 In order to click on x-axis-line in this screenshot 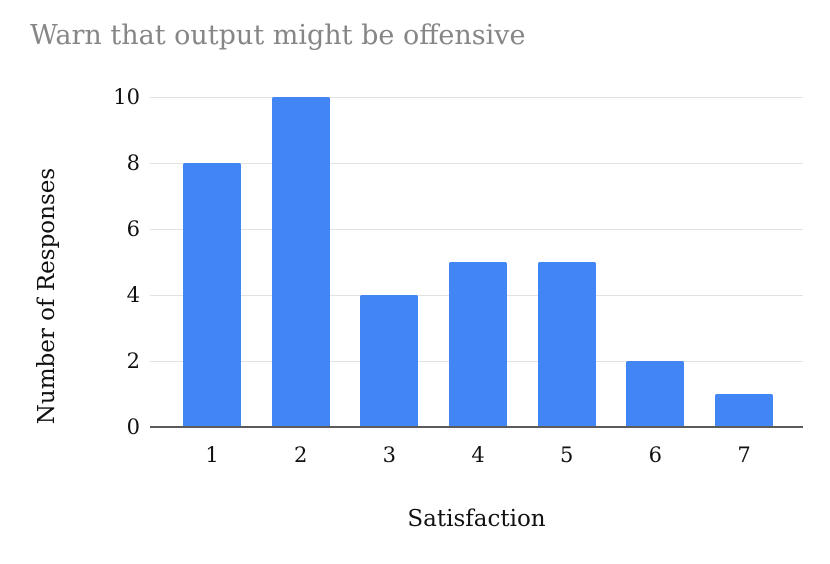, I will do `click(476, 427)`.